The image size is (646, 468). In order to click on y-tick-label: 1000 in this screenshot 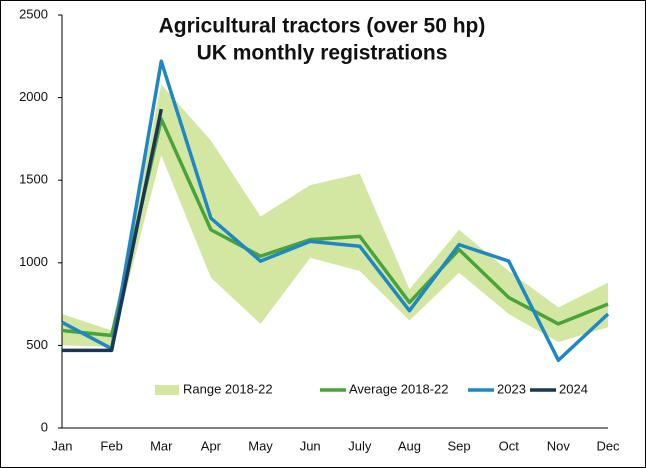, I will do `click(33, 261)`.